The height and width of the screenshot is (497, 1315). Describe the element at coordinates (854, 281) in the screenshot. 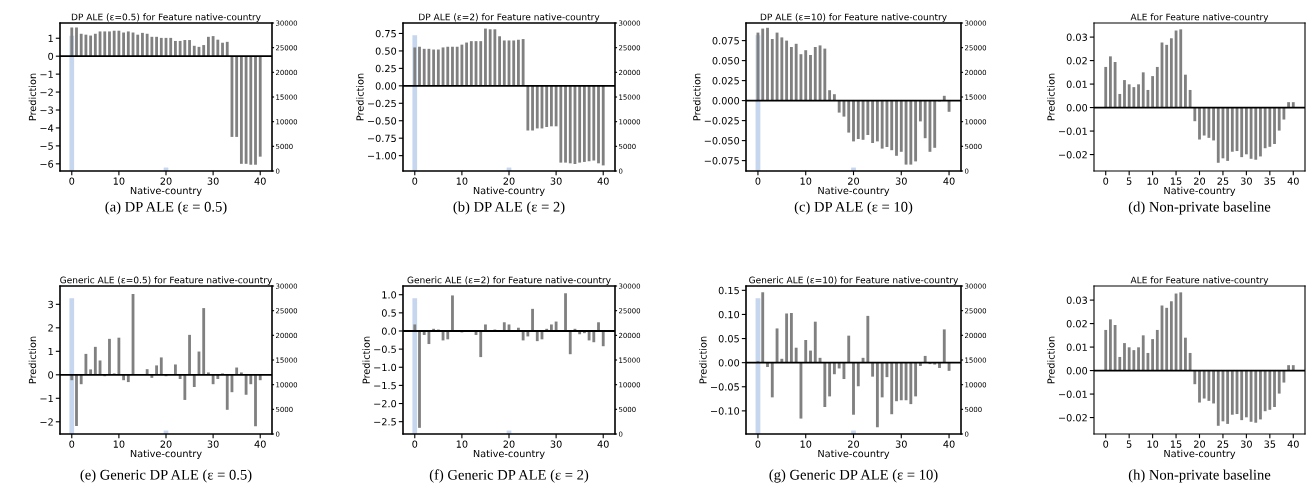

I see `chart-title: Generic ALE (ε=10) for Feature native-country` at that location.